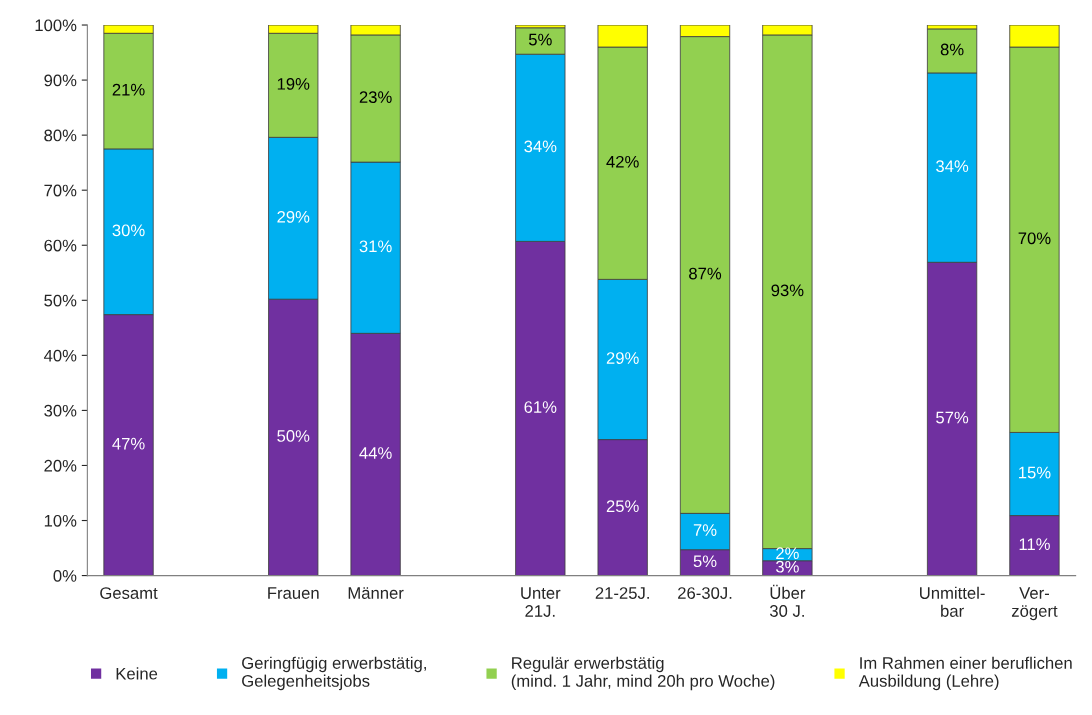 This screenshot has height=715, width=1092. I want to click on y-tick-label: 40%, so click(60, 355).